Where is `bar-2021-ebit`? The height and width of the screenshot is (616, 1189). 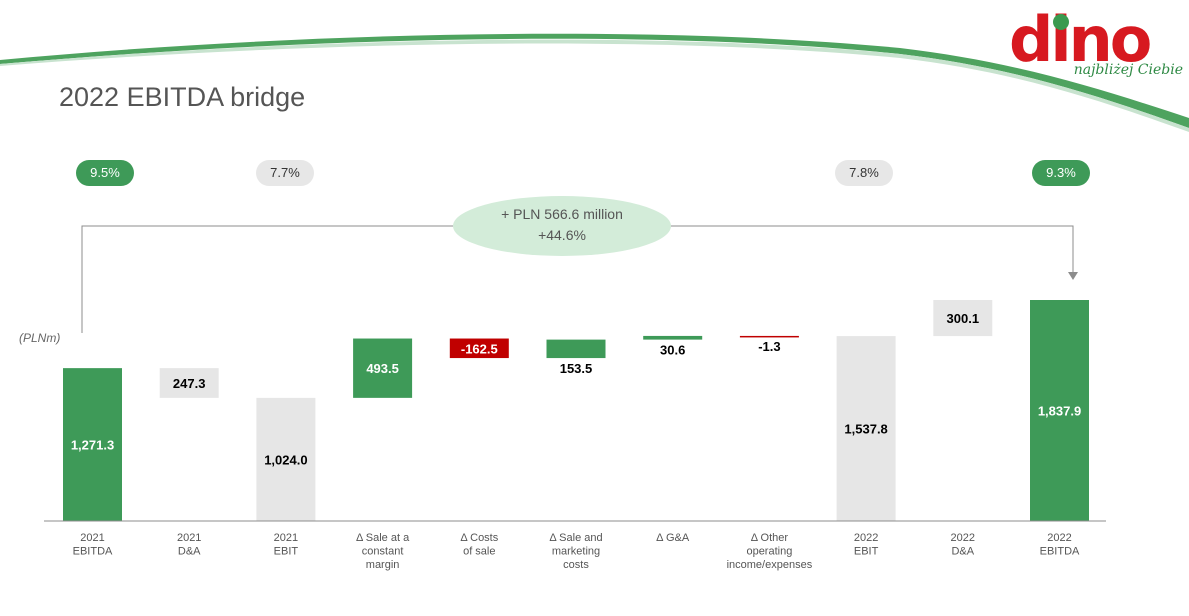 bar-2021-ebit is located at coordinates (286, 459).